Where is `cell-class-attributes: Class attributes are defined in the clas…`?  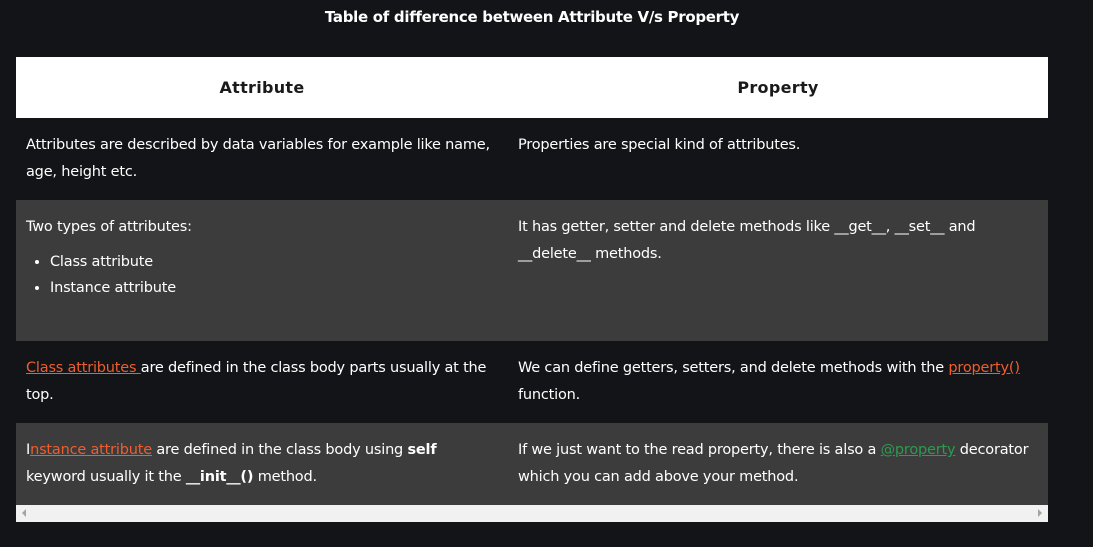
cell-class-attributes: Class attributes are defined in the clas… is located at coordinates (262, 382).